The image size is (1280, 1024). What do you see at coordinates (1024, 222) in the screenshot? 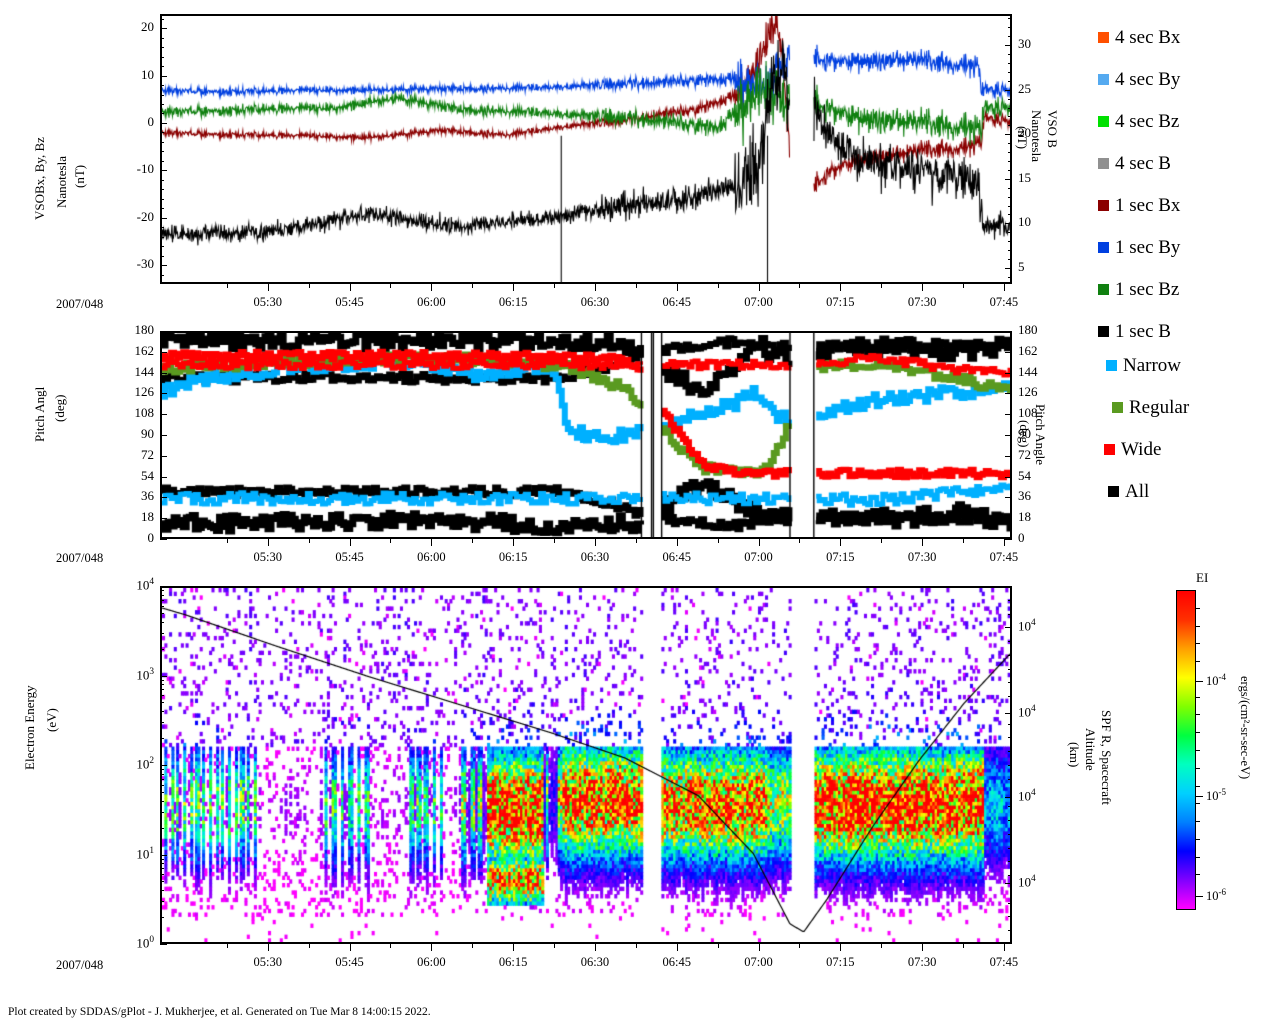
I see `y-tick-label: 10` at bounding box center [1024, 222].